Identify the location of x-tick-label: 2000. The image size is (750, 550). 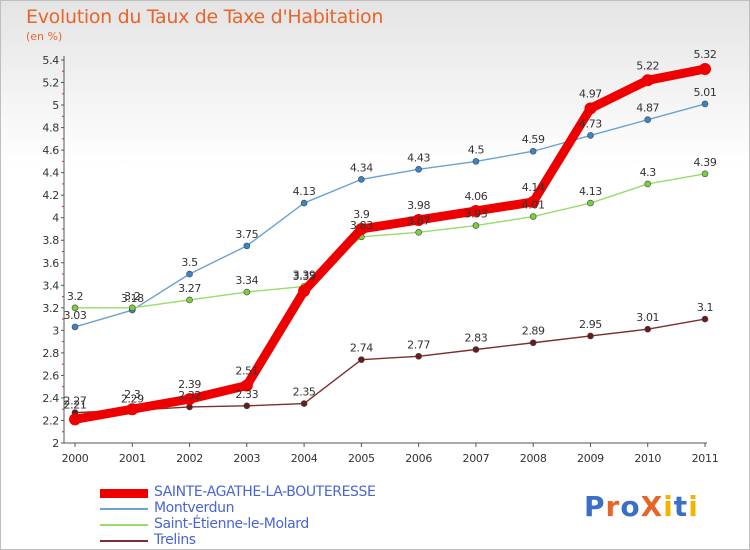
(75, 458).